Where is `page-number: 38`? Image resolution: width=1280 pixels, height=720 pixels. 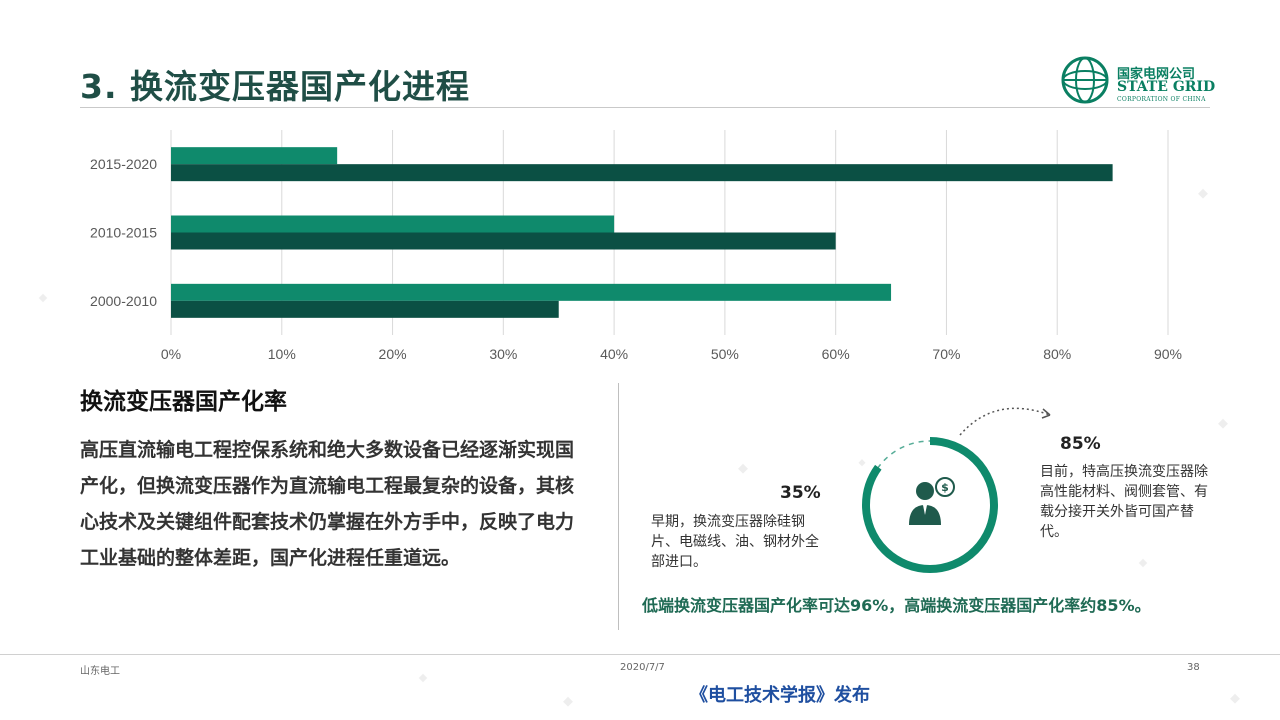
page-number: 38 is located at coordinates (1193, 667).